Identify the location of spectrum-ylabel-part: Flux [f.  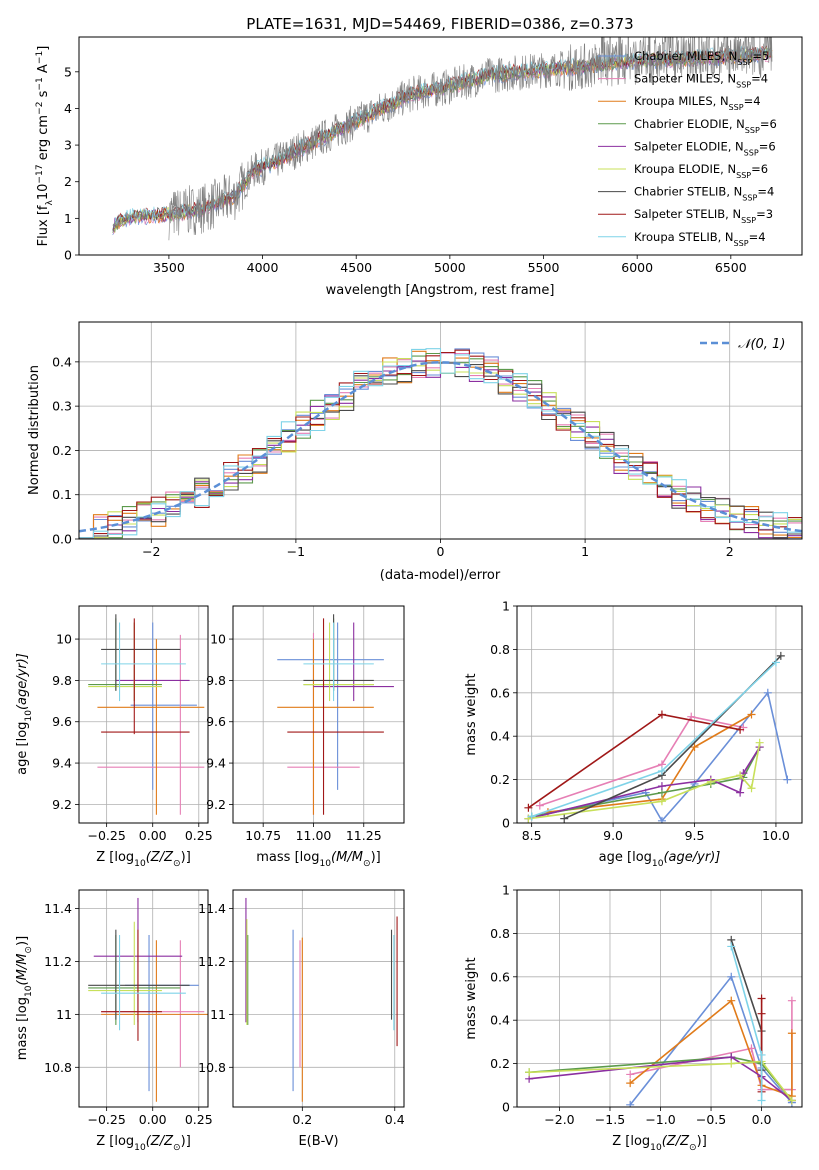
(43, 225).